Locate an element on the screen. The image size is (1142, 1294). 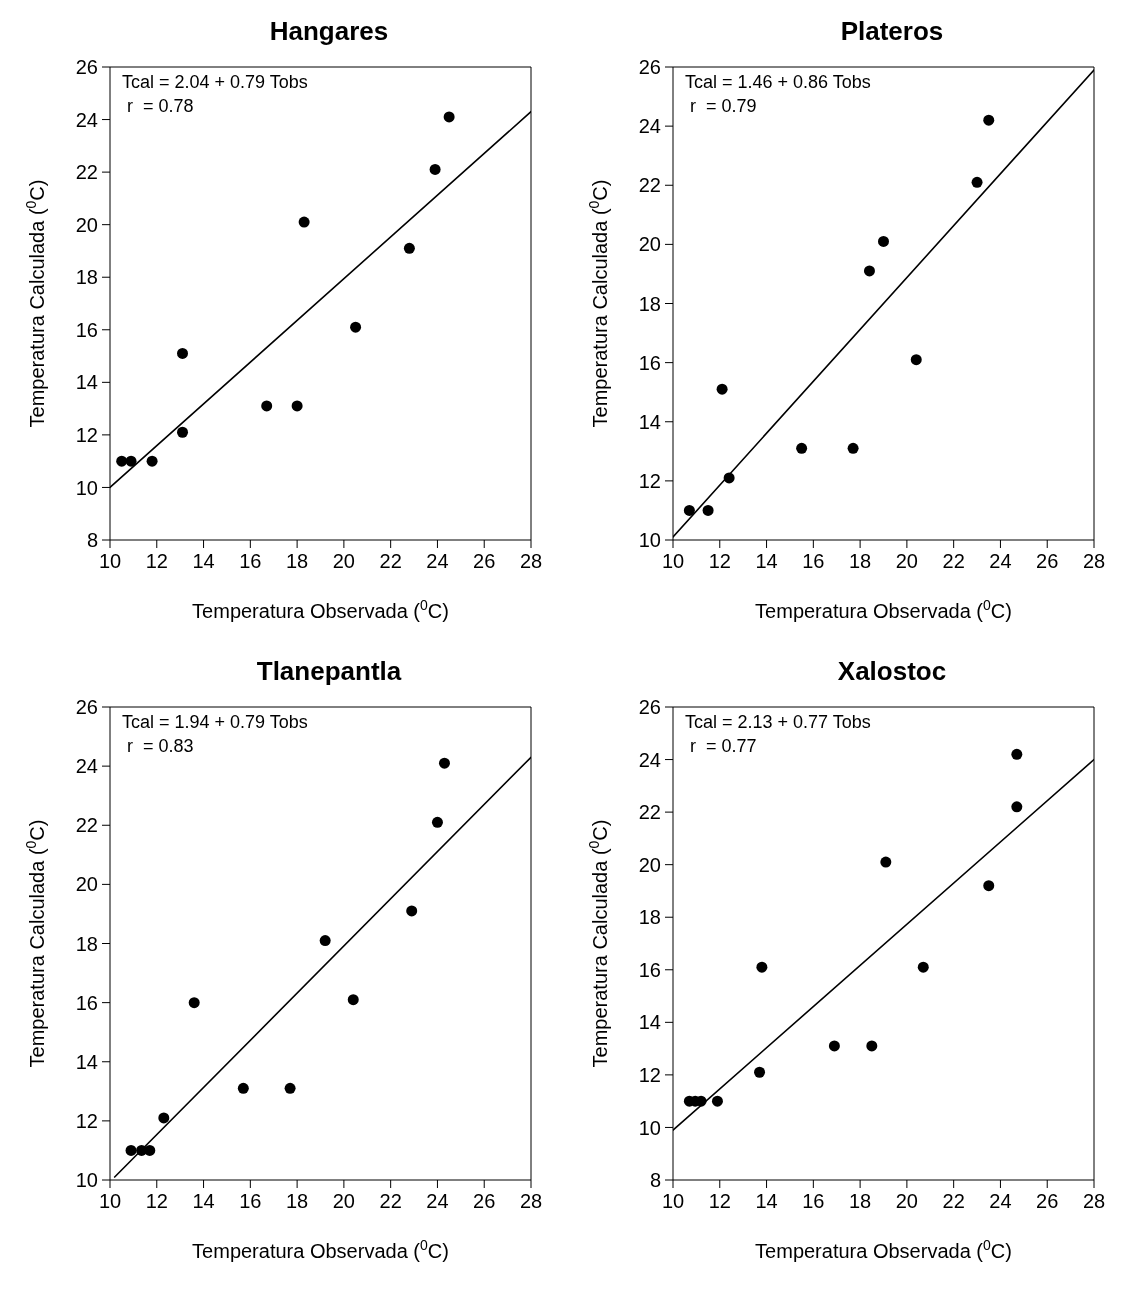
chart-title: Hangares is located at coordinates (329, 31).